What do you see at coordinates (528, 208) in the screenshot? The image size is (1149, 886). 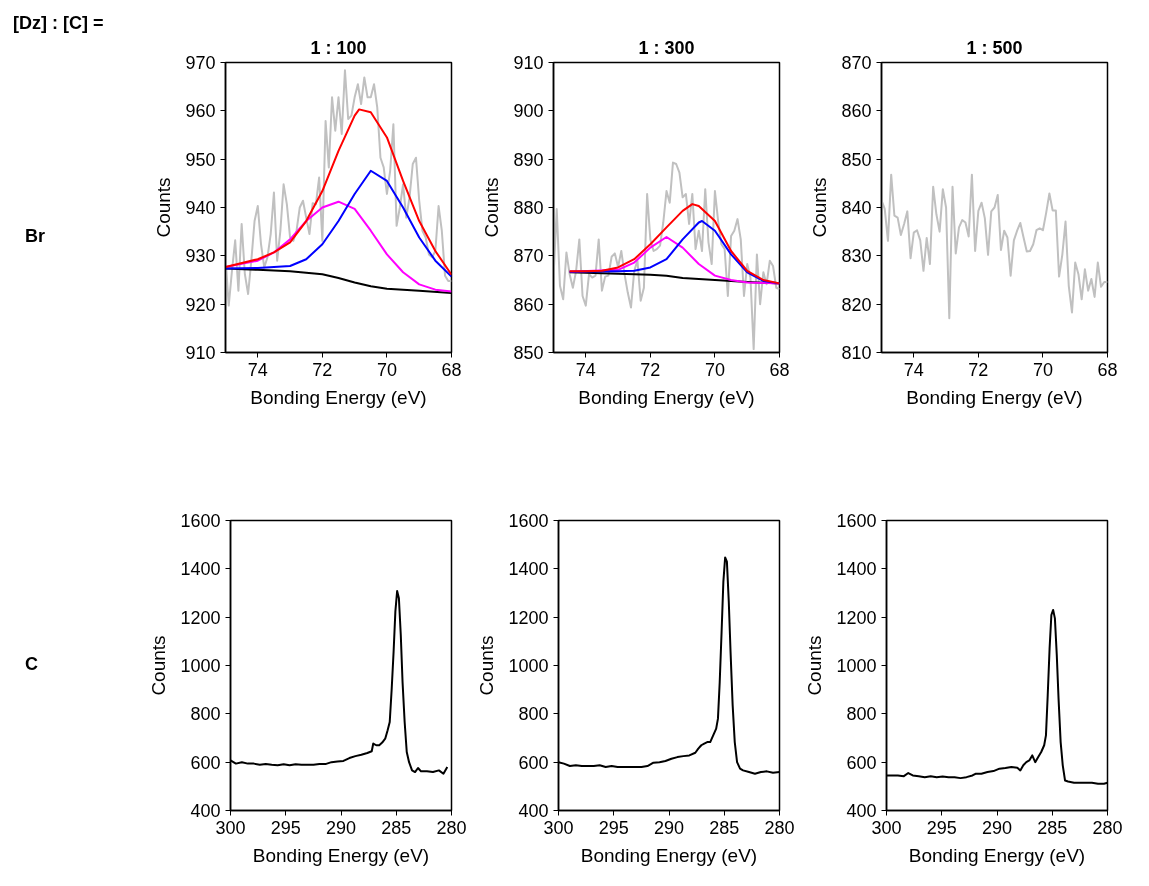 I see `y-tick-label: 880` at bounding box center [528, 208].